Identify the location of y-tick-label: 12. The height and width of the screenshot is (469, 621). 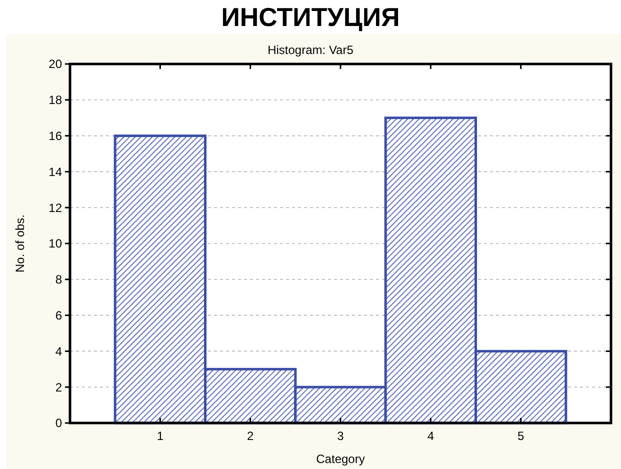
(55, 207).